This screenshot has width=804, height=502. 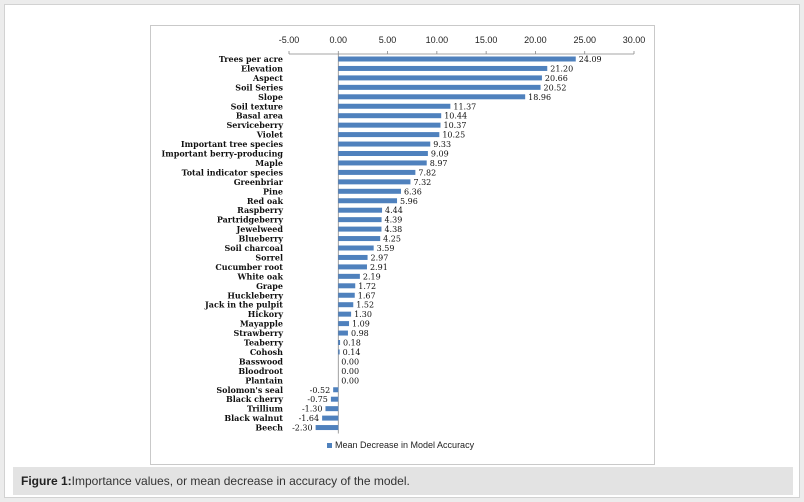 What do you see at coordinates (269, 286) in the screenshot?
I see `category-label: Grape` at bounding box center [269, 286].